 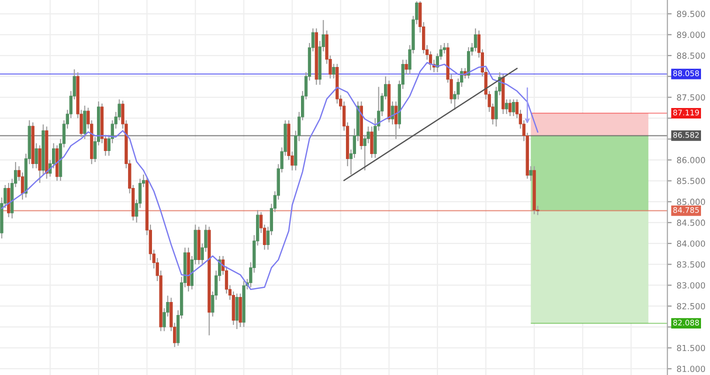 What do you see at coordinates (691, 243) in the screenshot?
I see `y-tick-label: 84.000` at bounding box center [691, 243].